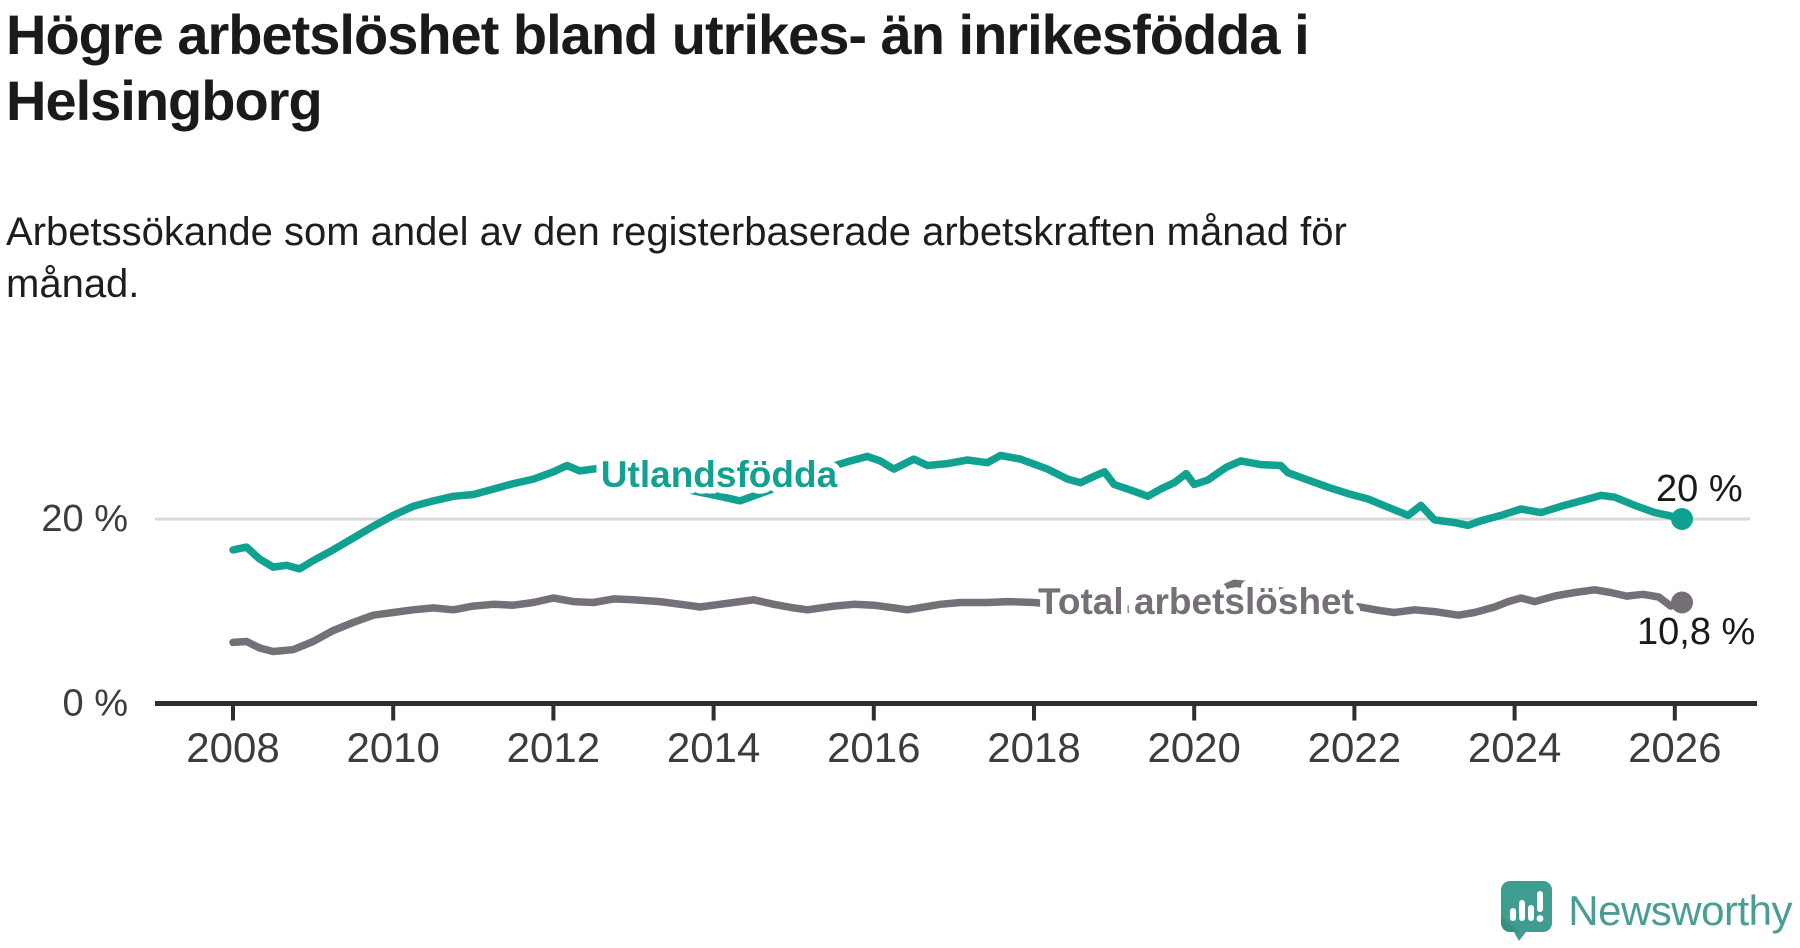 The height and width of the screenshot is (948, 1800). What do you see at coordinates (1514, 747) in the screenshot?
I see `x-axis-label-2024: 2024` at bounding box center [1514, 747].